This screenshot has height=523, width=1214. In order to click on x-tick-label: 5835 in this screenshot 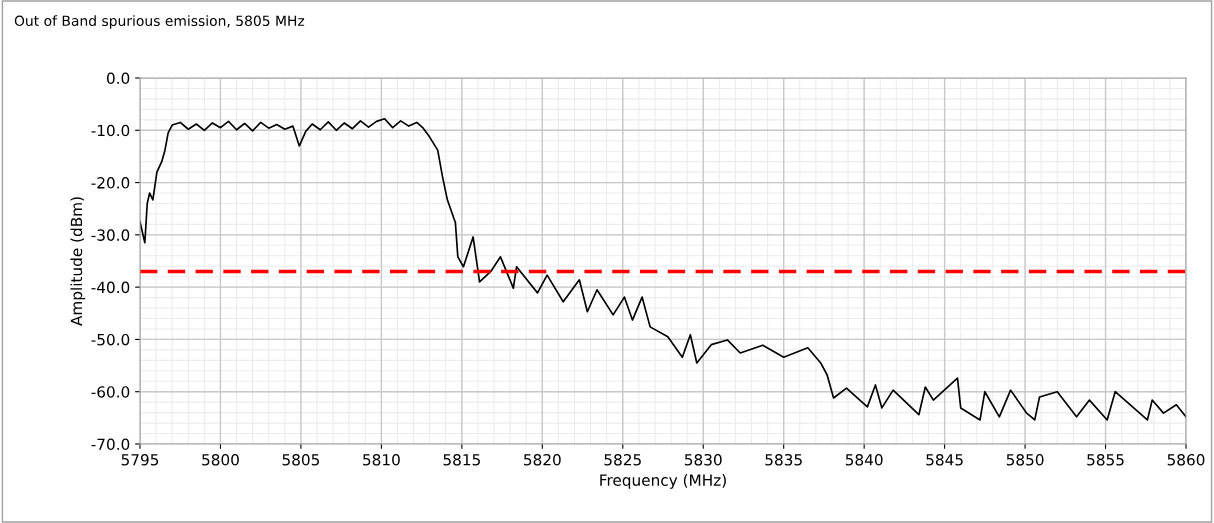, I will do `click(783, 459)`.